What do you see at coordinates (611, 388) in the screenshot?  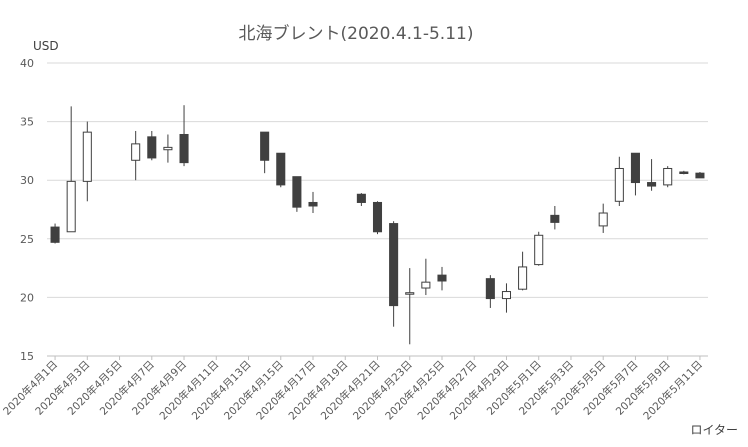 I see `x-tick-label: 2020年5月7日` at bounding box center [611, 388].